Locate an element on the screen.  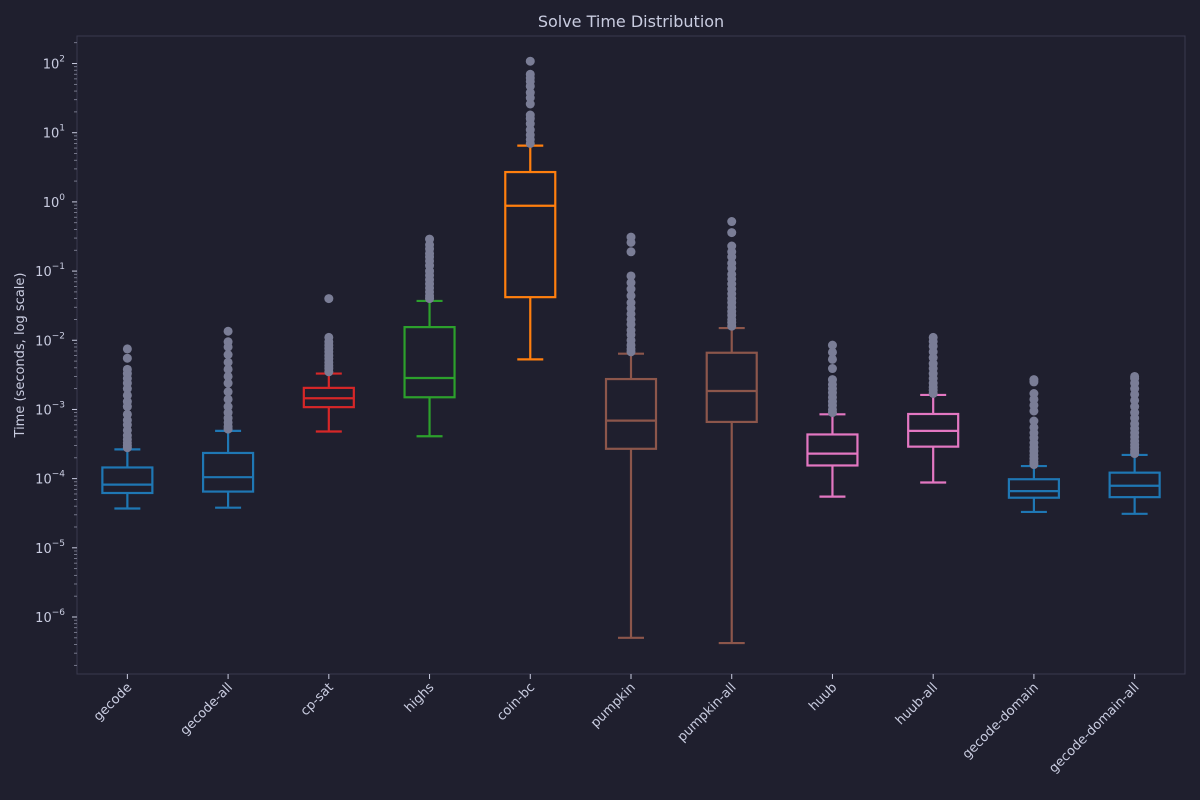
box-group-huub is located at coordinates (832, 419).